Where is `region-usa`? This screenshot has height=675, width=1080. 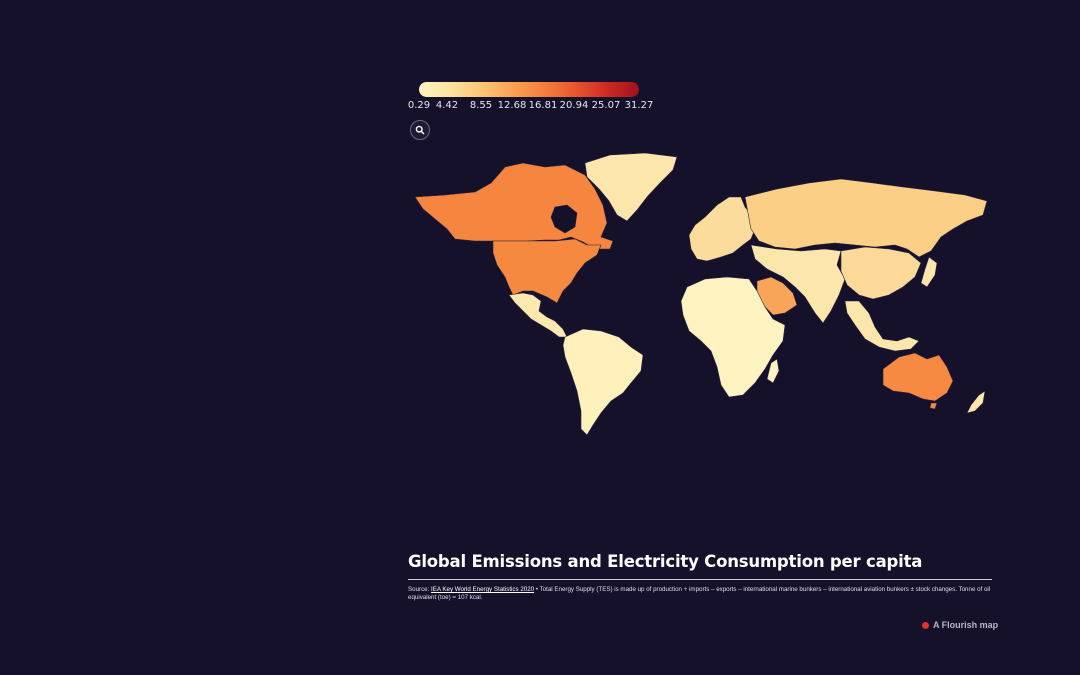 region-usa is located at coordinates (547, 271).